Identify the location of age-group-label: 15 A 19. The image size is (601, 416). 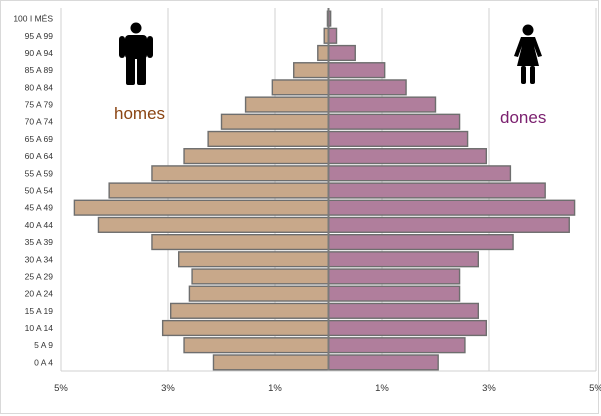
(39, 311).